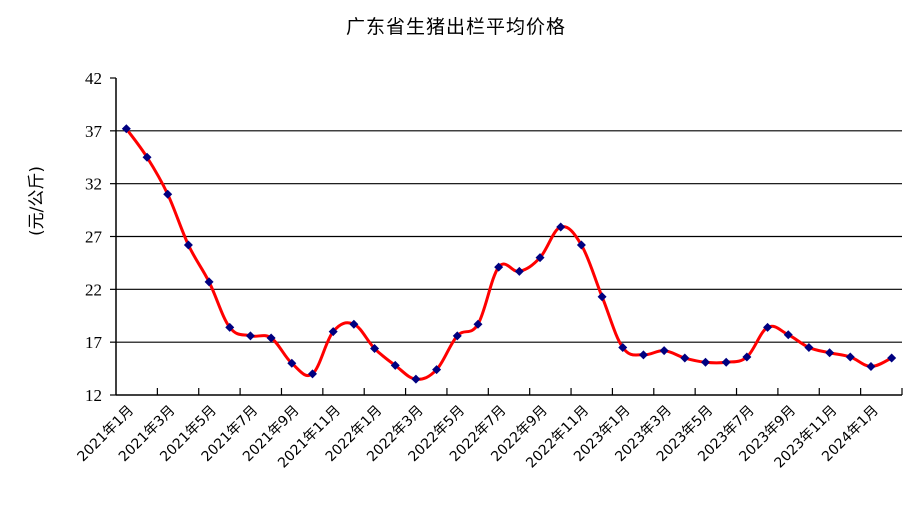 This screenshot has width=912, height=528. What do you see at coordinates (94, 131) in the screenshot?
I see `y-tick-label: 37` at bounding box center [94, 131].